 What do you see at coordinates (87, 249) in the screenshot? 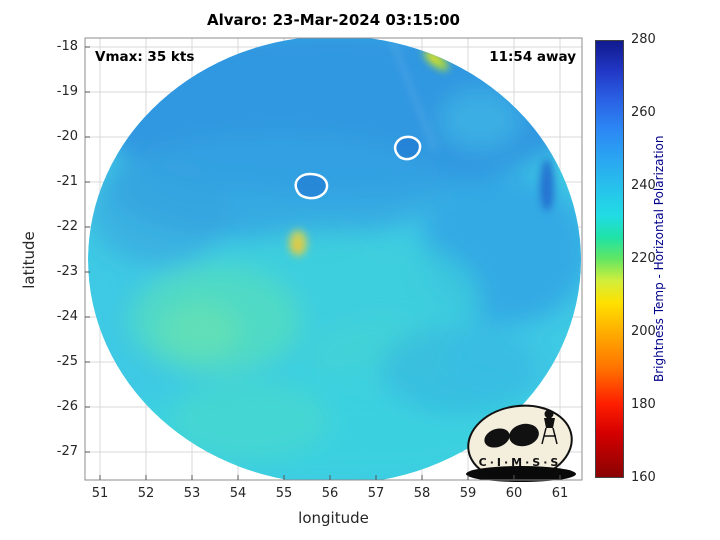
I see `y-tick-marks` at bounding box center [87, 249].